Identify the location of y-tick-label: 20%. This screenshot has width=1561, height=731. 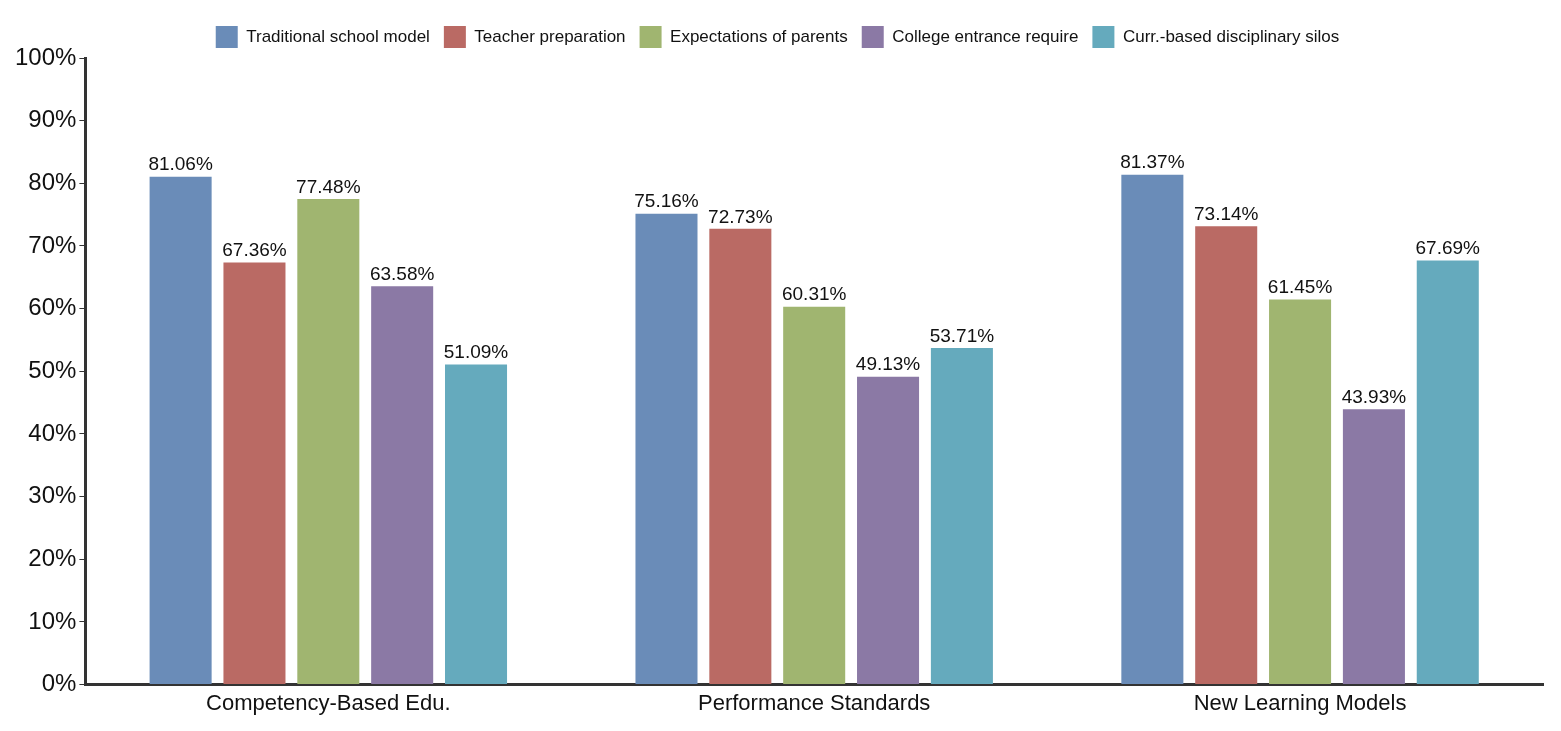
(52, 557).